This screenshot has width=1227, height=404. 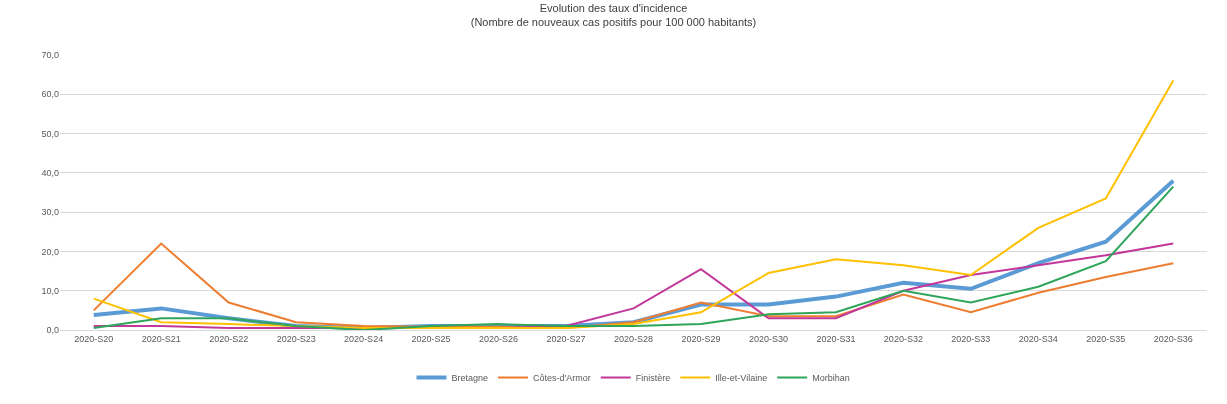 What do you see at coordinates (701, 338) in the screenshot?
I see `x-tick-label: 2020-S29` at bounding box center [701, 338].